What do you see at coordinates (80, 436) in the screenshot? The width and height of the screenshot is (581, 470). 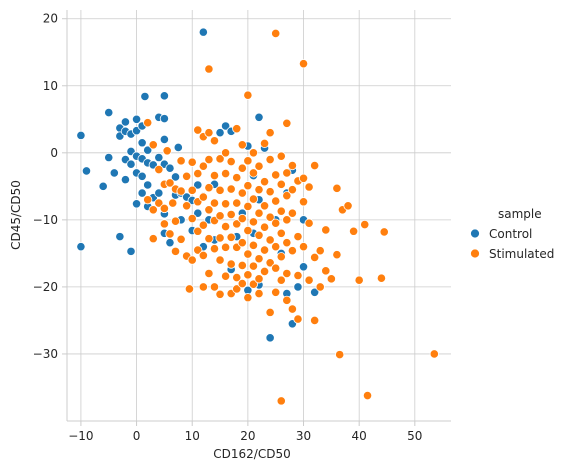 I see `x-tick-label: −10` at bounding box center [80, 436].